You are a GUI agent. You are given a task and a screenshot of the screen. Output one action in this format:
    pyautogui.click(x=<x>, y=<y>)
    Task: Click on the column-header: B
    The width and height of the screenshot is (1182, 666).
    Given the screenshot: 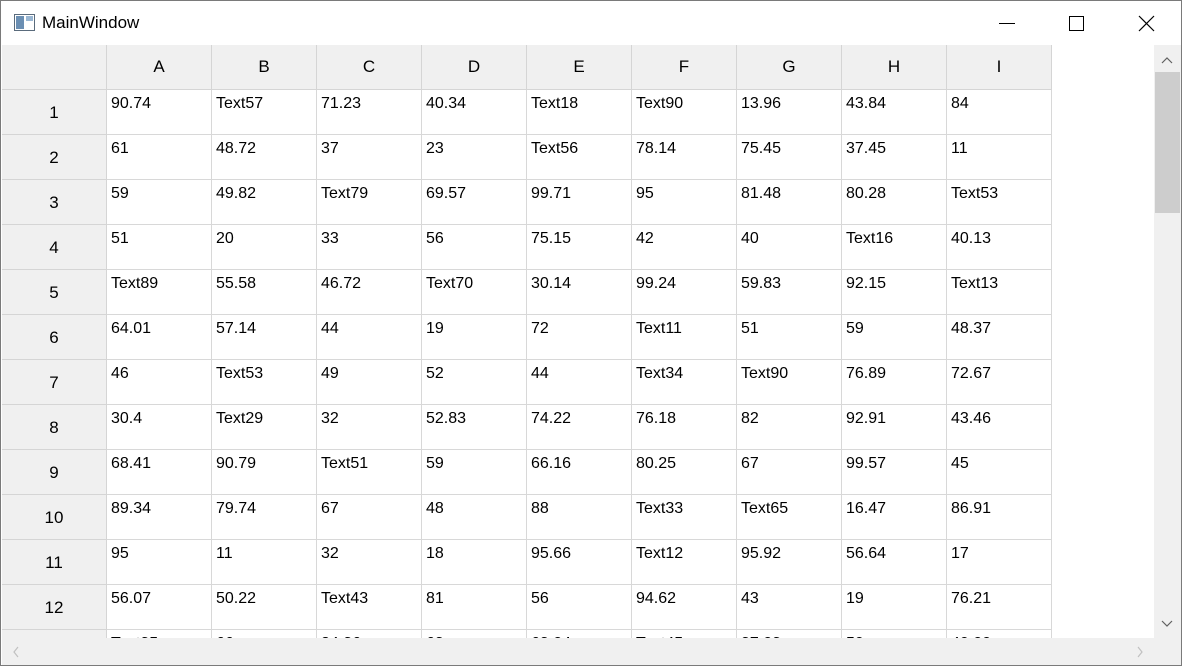 What is the action you would take?
    pyautogui.click(x=264, y=67)
    